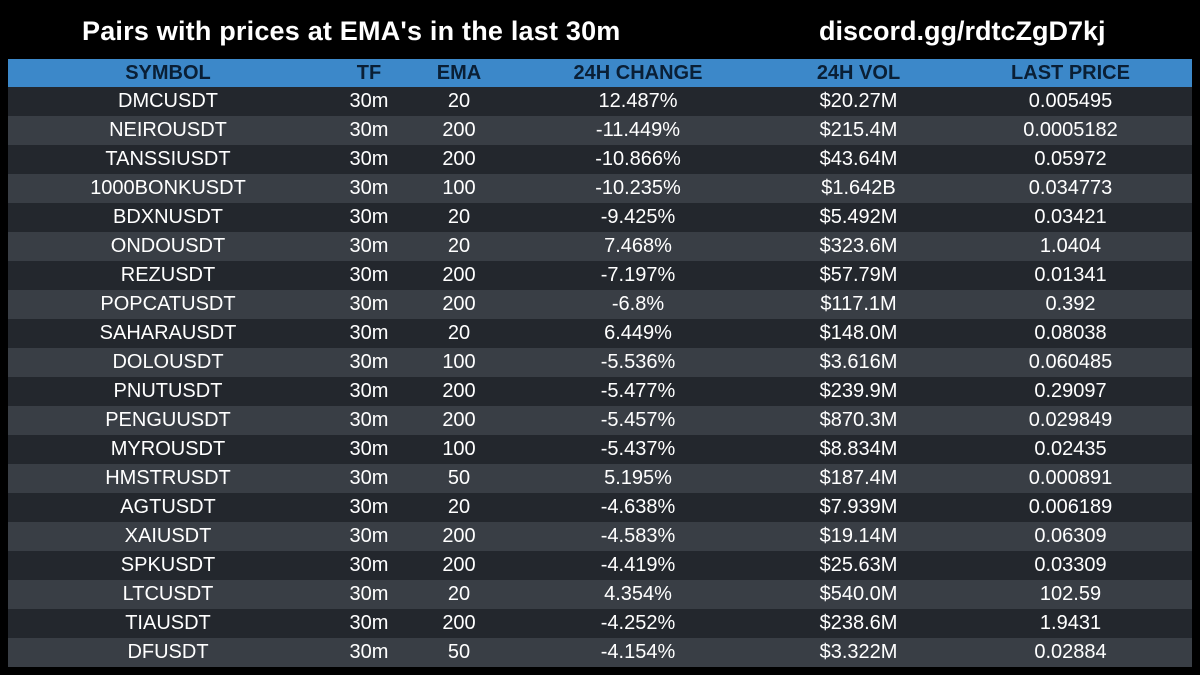  I want to click on table-row: MYROUSDT 30m 100 -5.437% $8.834M 0.02435, so click(600, 449).